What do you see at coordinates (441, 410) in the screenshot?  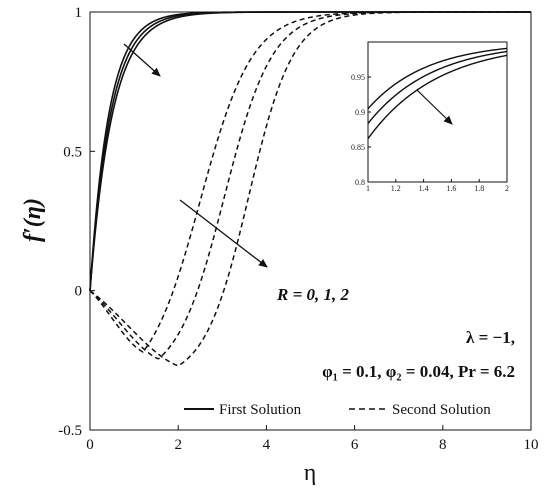 I see `legend-label-second: Second Solution` at bounding box center [441, 410].